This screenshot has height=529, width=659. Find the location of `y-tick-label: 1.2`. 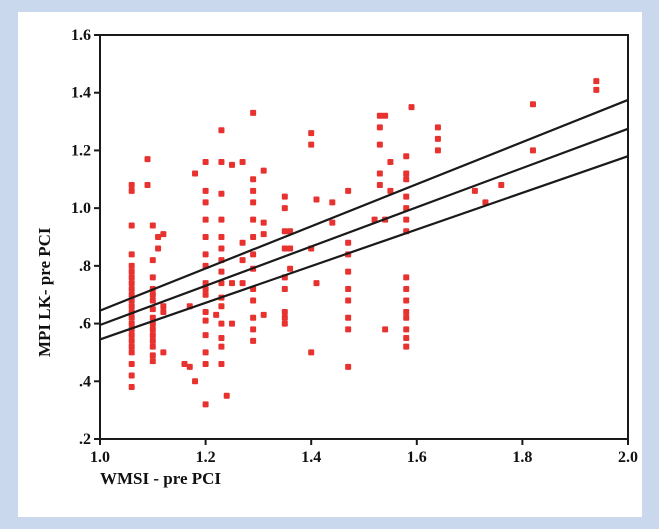

y-tick-label: 1.2 is located at coordinates (81, 150).